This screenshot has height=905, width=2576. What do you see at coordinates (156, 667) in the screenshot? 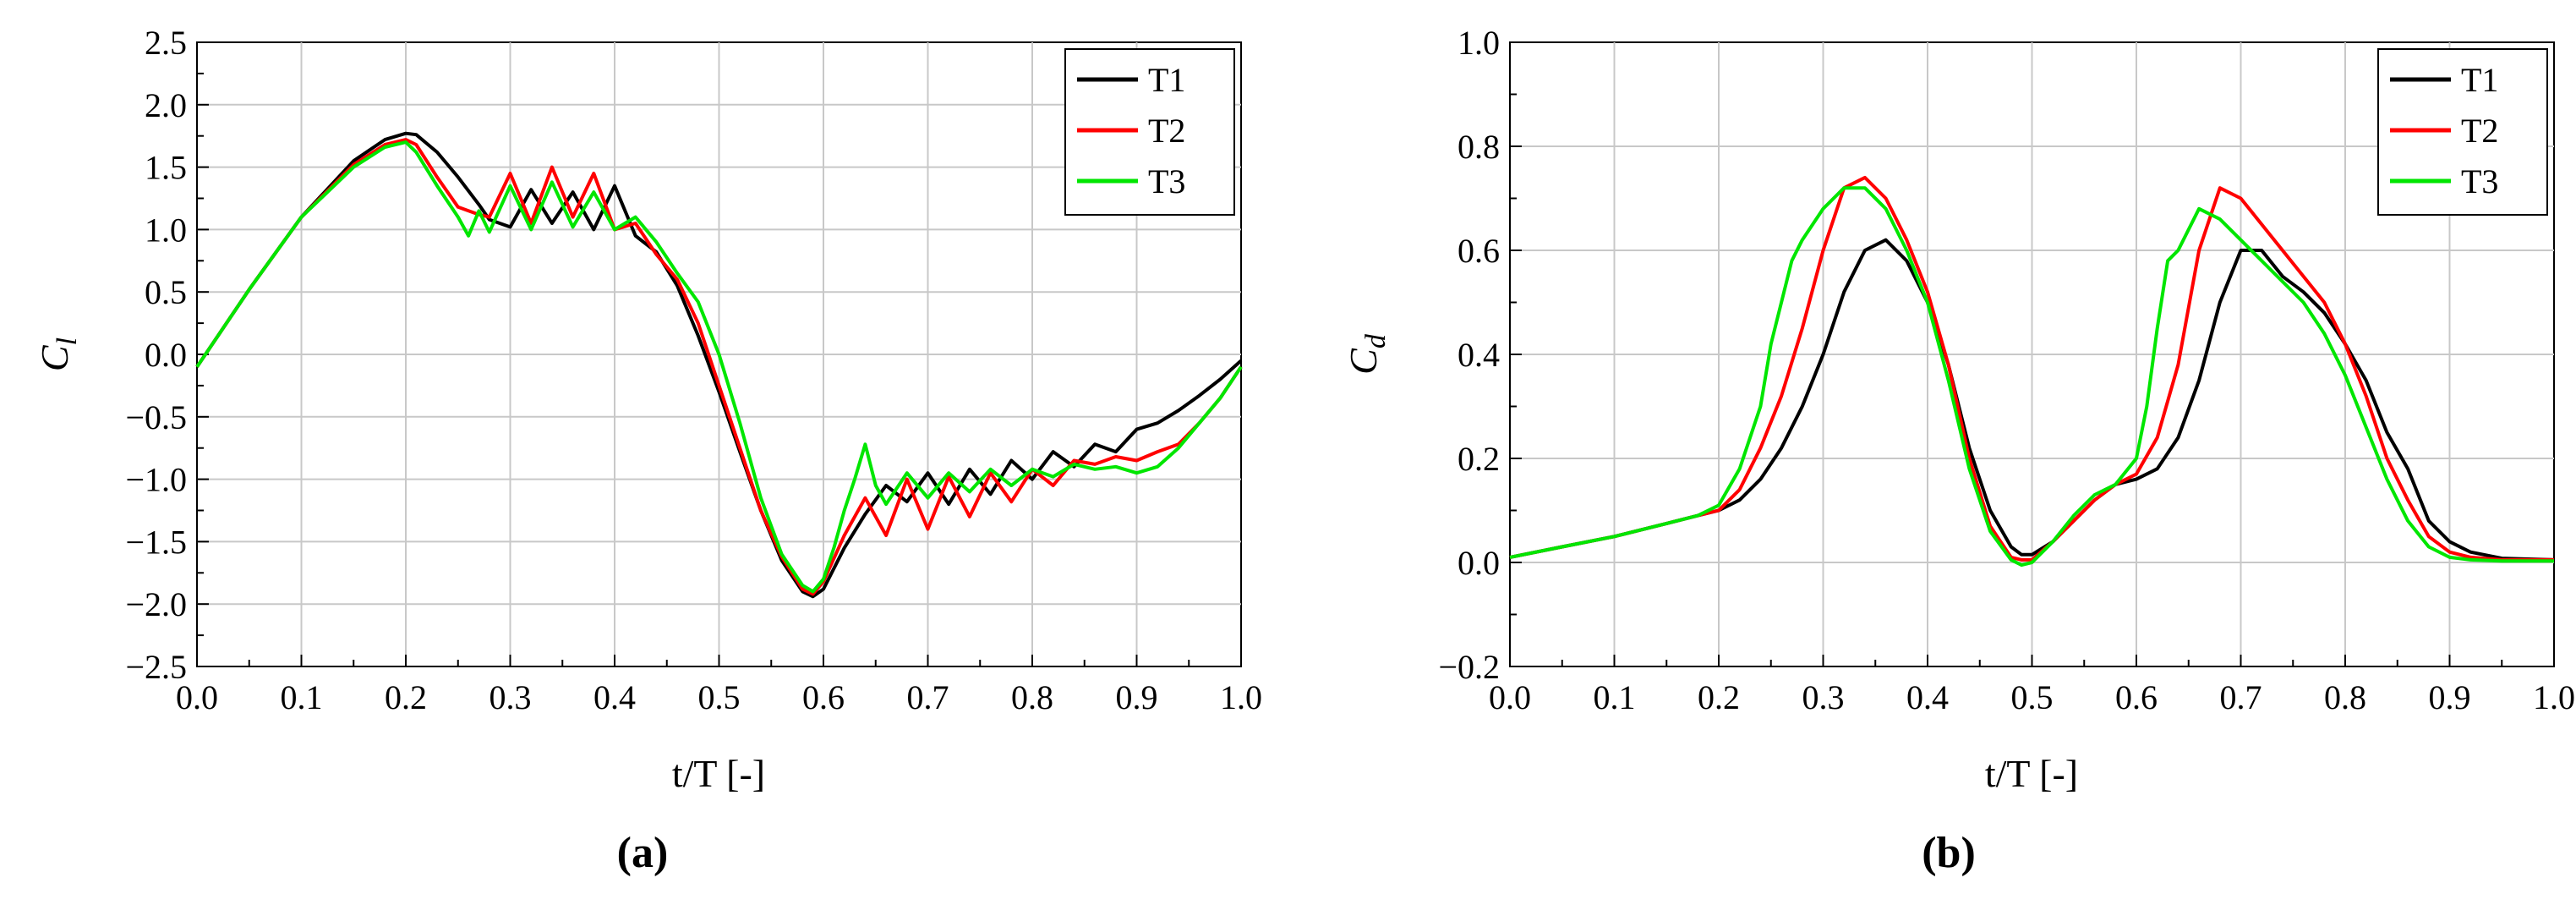
I see `y-tick-label: −2.5` at bounding box center [156, 667].